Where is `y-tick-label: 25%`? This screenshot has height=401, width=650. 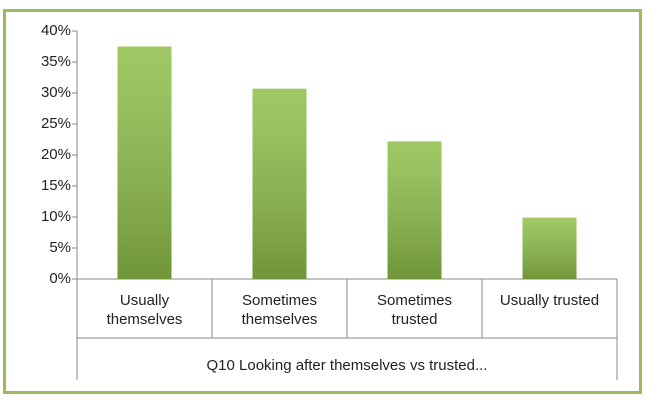 y-tick-label: 25% is located at coordinates (56, 123).